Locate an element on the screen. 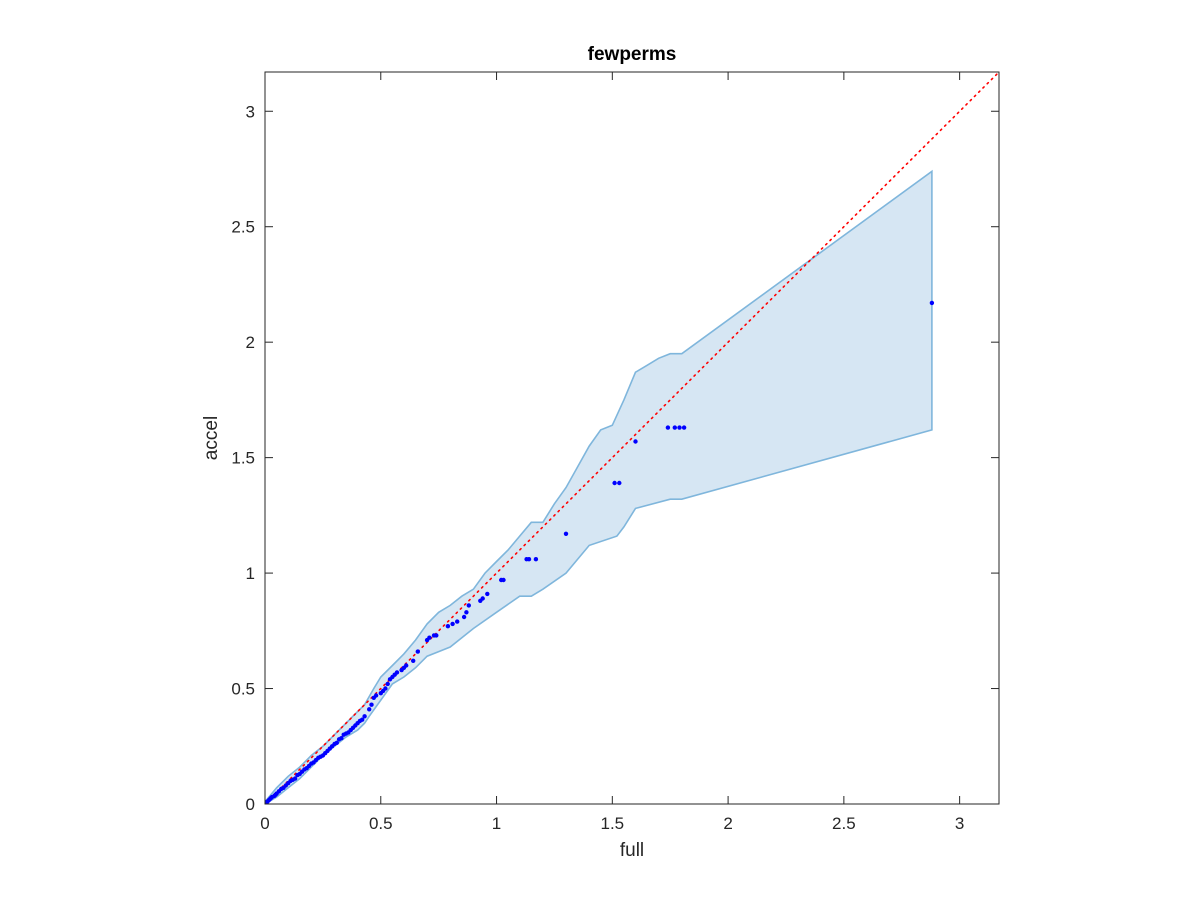 The image size is (1200, 900). x-axis-label: full is located at coordinates (632, 850).